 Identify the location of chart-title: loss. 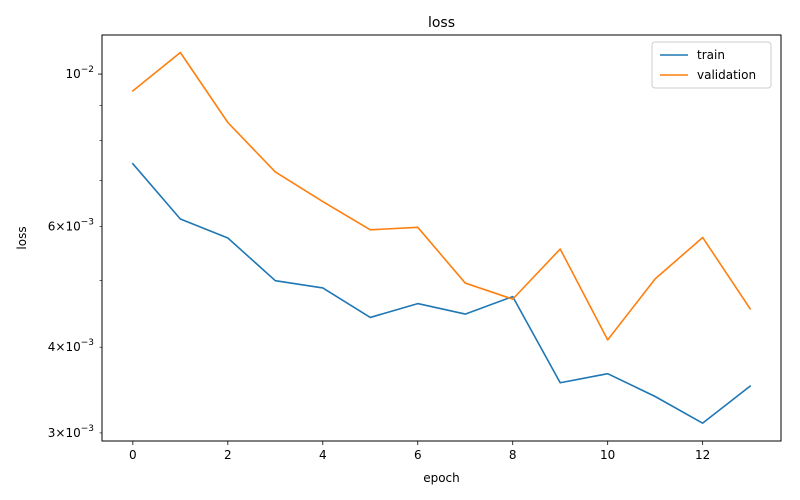
(441, 23).